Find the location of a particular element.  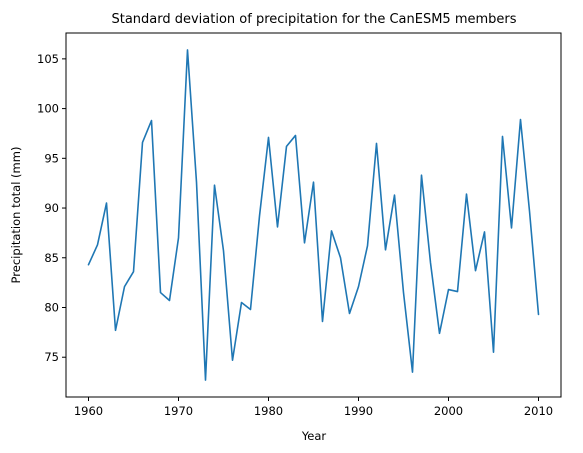

x-tick-label: 1980 is located at coordinates (268, 411).